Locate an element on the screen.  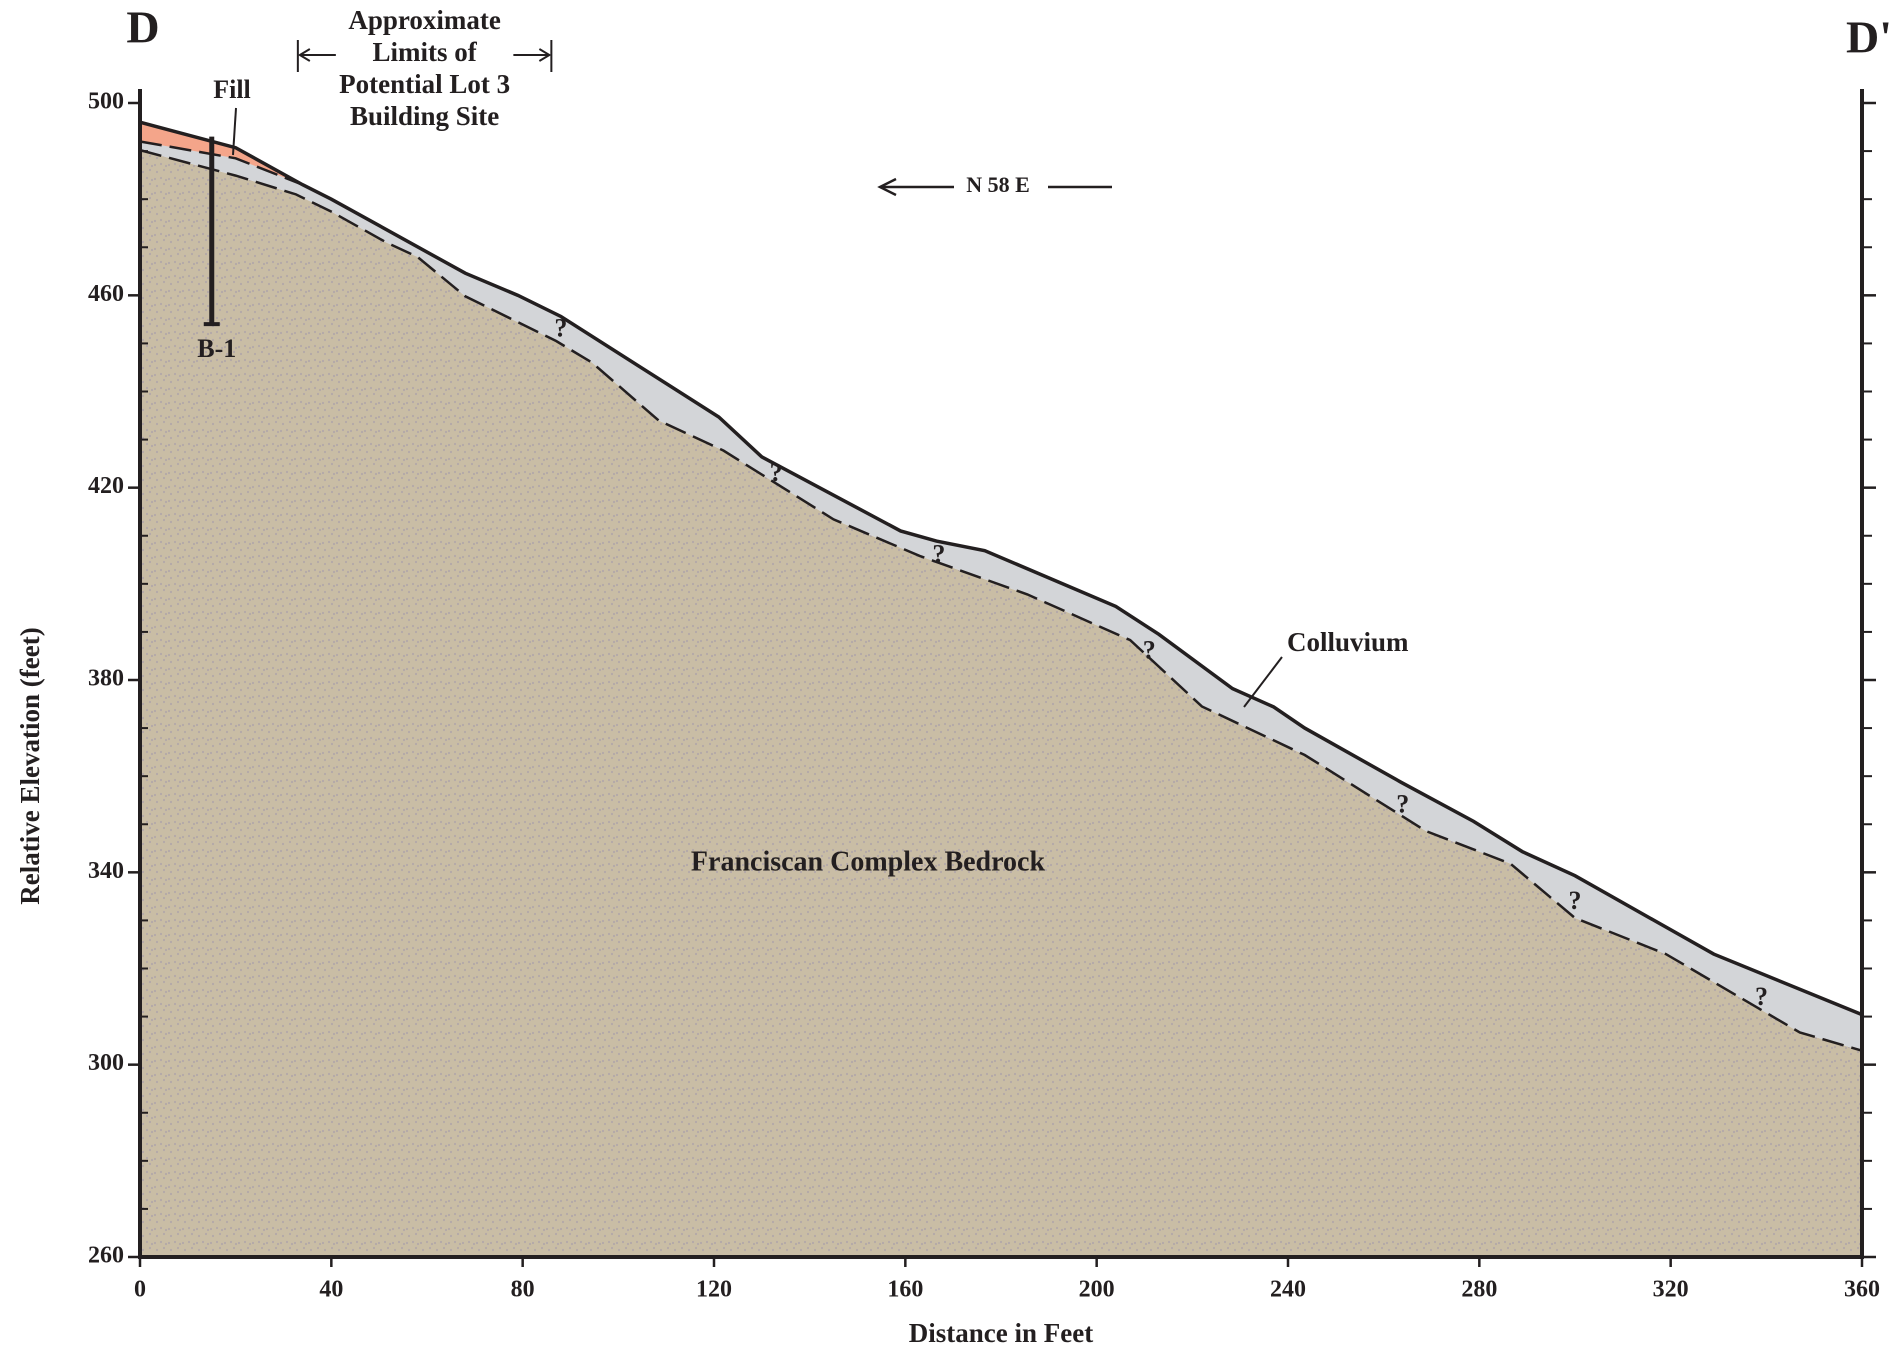
x-tick-label: 240 is located at coordinates (1288, 1290).